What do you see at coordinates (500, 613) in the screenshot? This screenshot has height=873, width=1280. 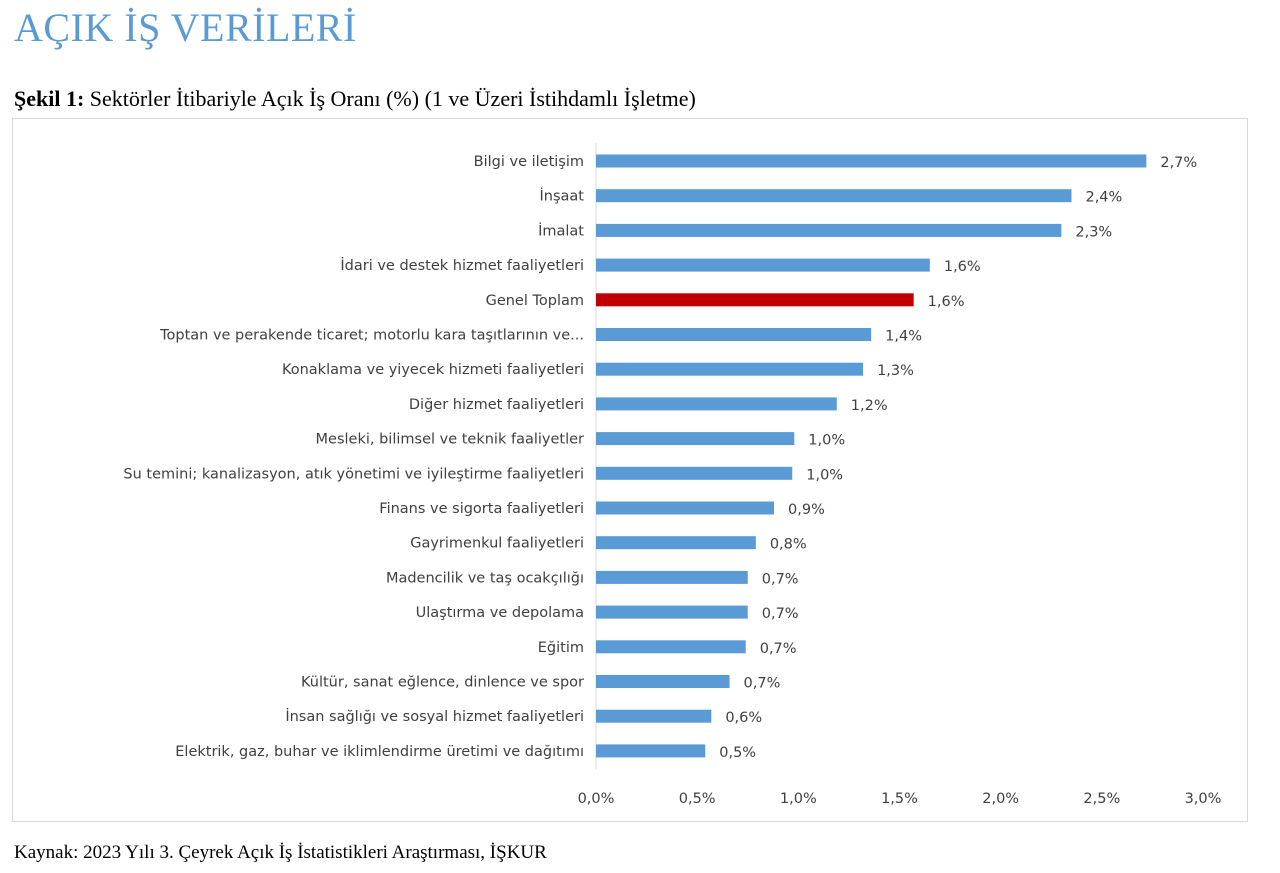 I see `category-label: Ulaştırma ve depolama` at bounding box center [500, 613].